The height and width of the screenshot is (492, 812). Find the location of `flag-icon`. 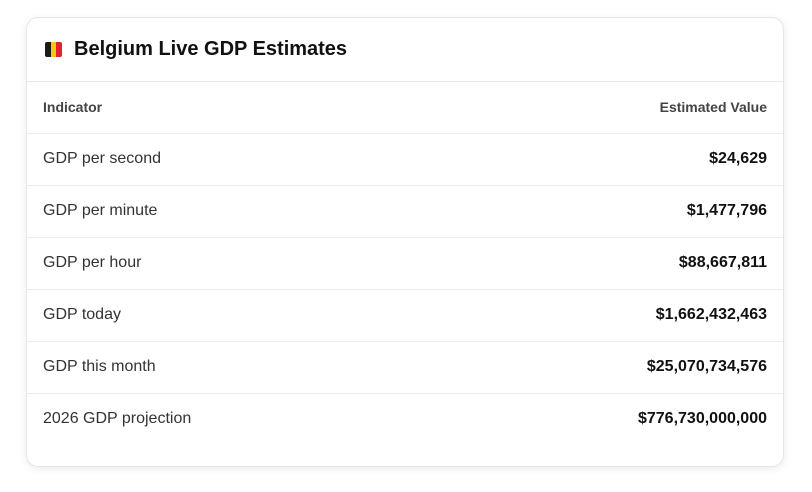

flag-icon is located at coordinates (53, 49).